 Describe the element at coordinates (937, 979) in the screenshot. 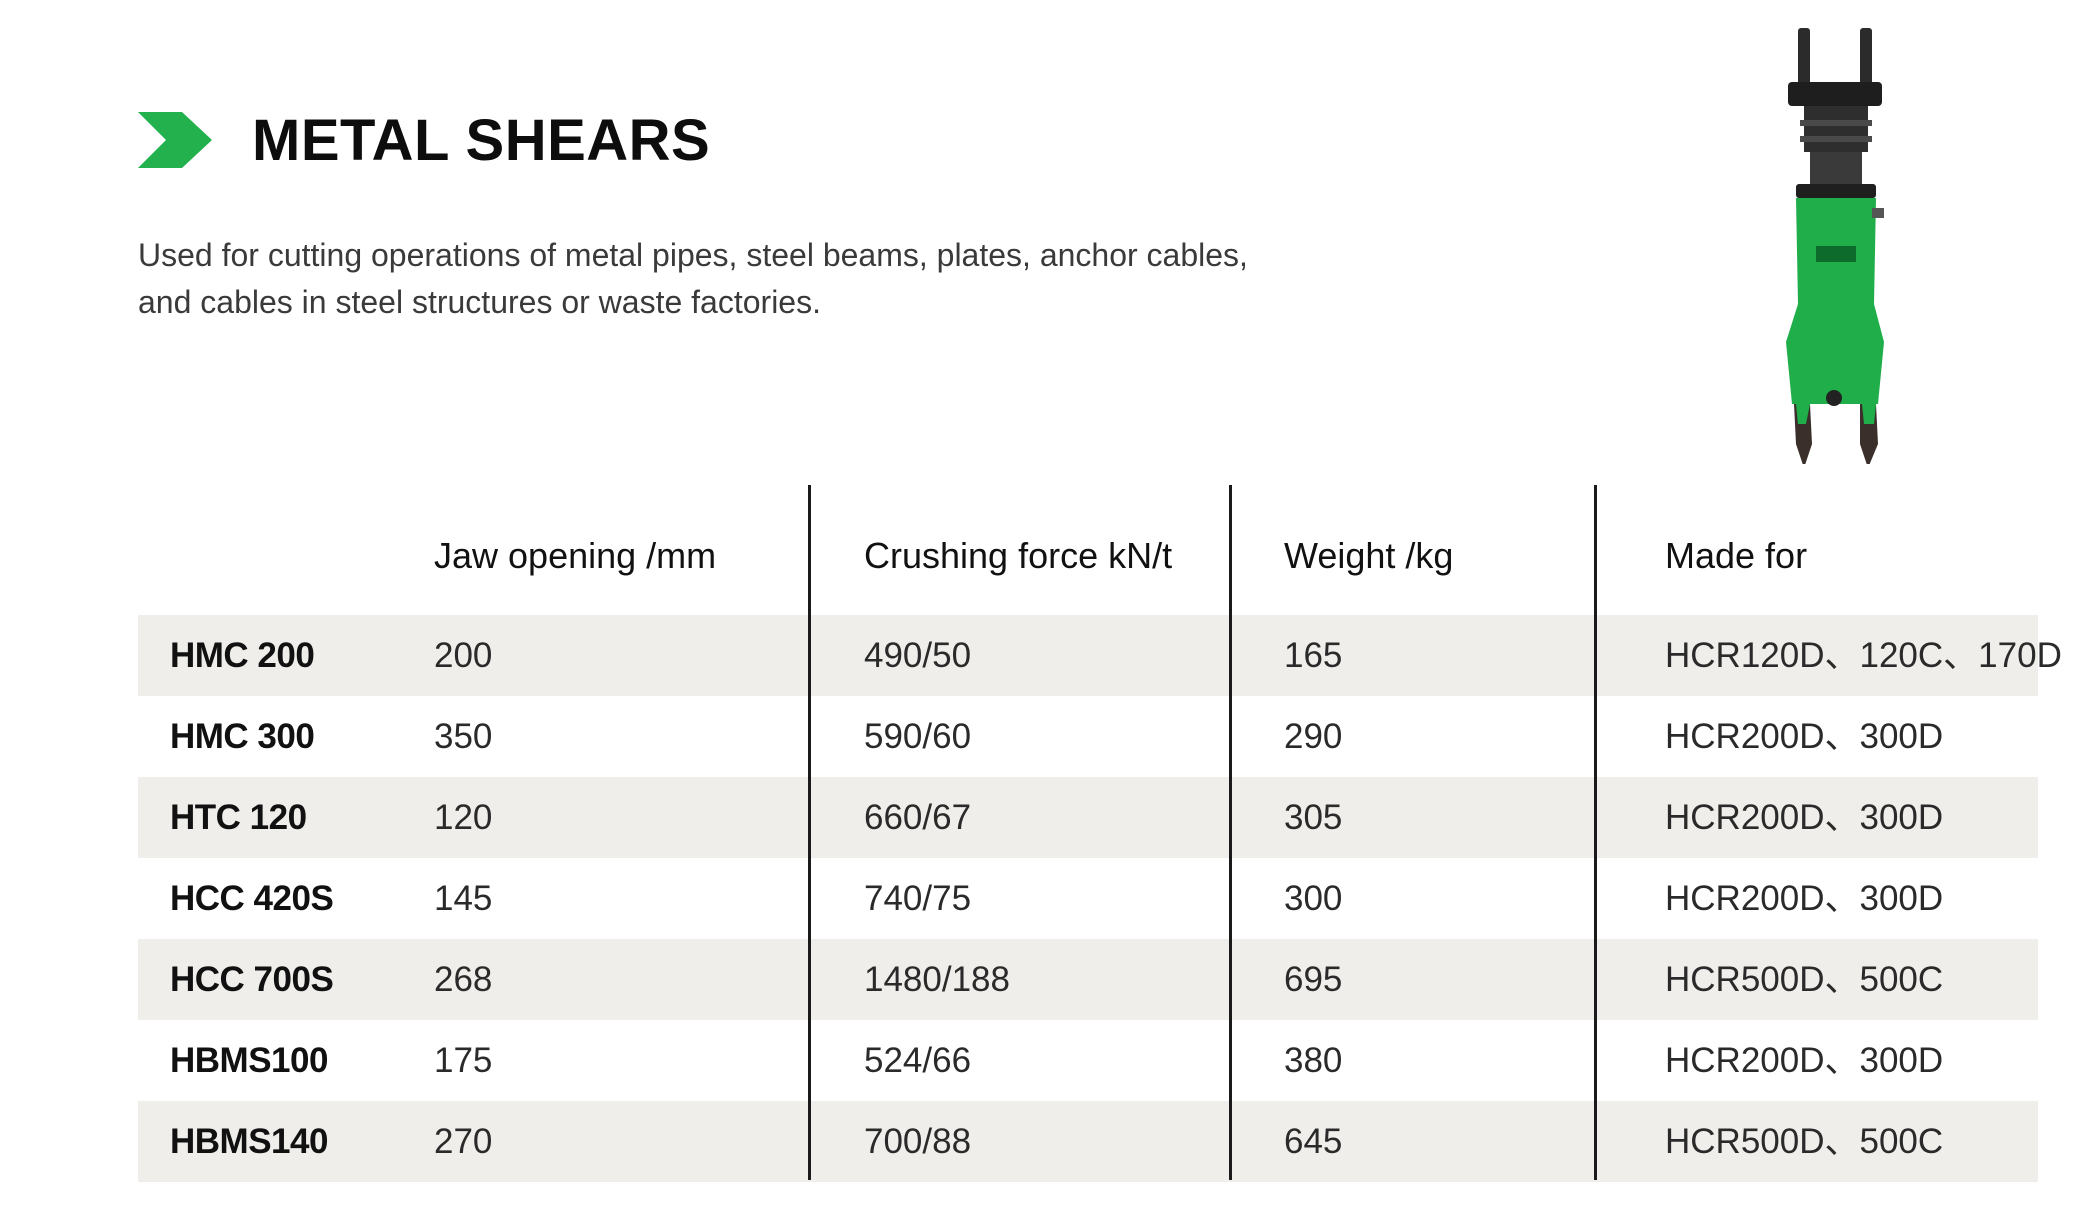

I see `cell-crushing-force: 1480/188` at that location.